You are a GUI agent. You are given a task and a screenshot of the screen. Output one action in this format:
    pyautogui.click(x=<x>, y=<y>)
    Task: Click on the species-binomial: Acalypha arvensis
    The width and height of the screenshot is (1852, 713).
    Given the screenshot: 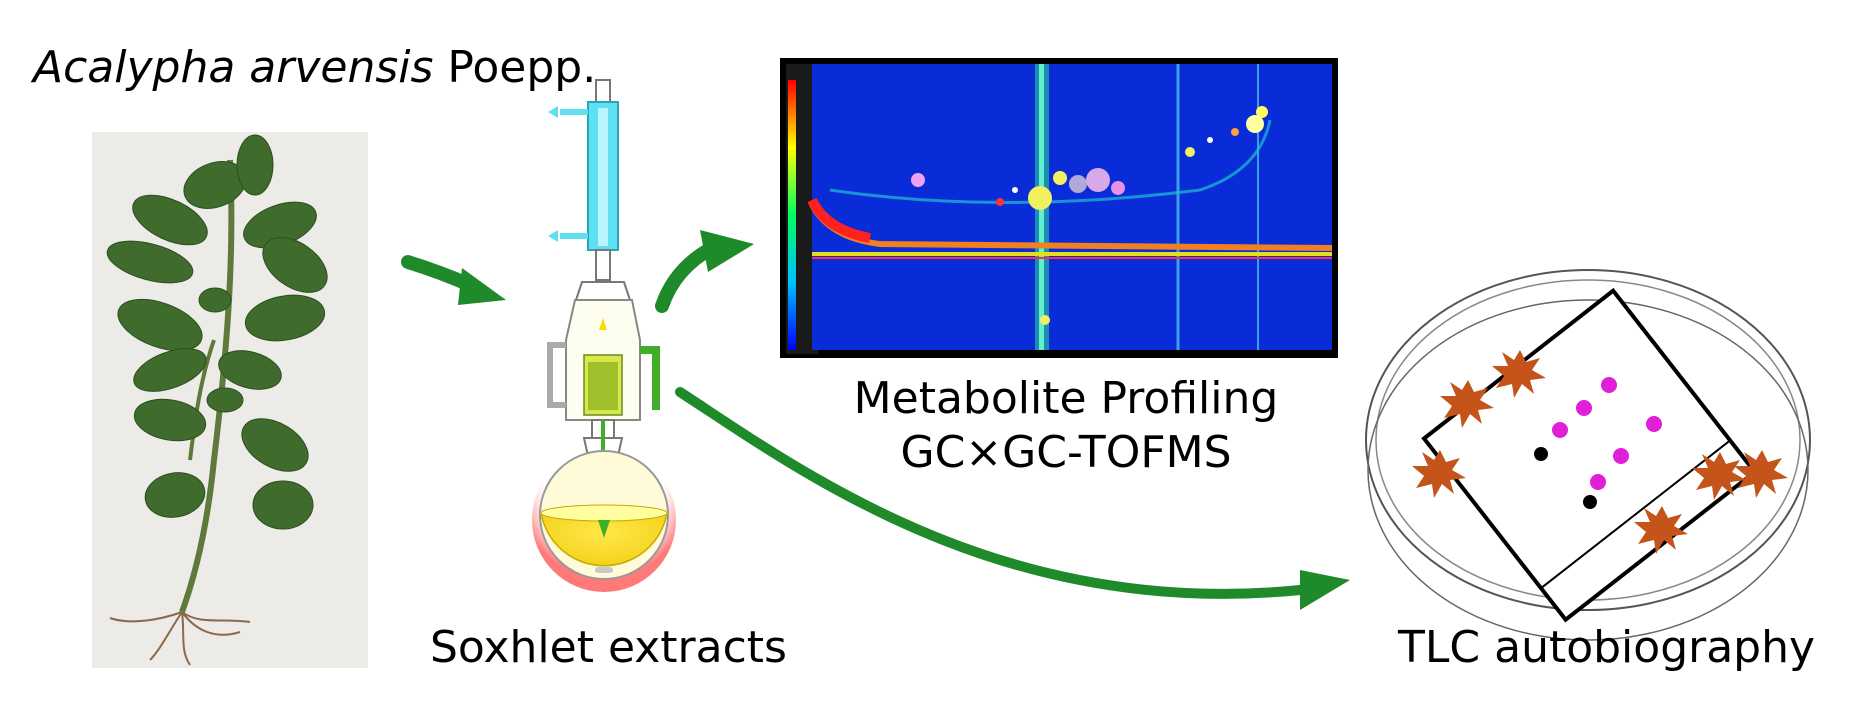 What is the action you would take?
    pyautogui.click(x=233, y=67)
    